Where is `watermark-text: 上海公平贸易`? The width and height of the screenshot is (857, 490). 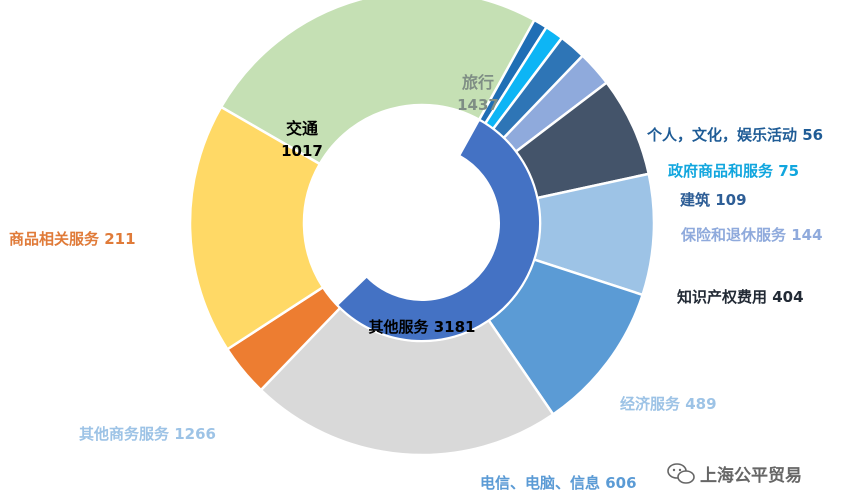
watermark-text: 上海公平贸易 is located at coordinates (751, 475).